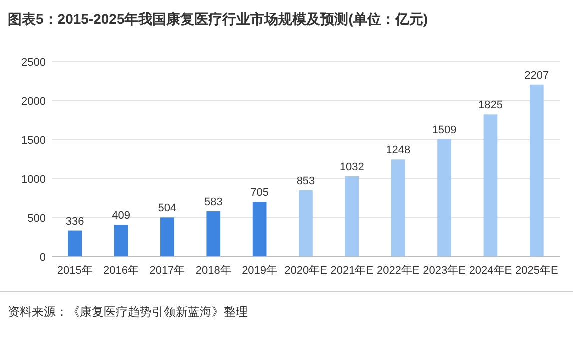 The height and width of the screenshot is (344, 573). I want to click on data-label: 853, so click(306, 181).